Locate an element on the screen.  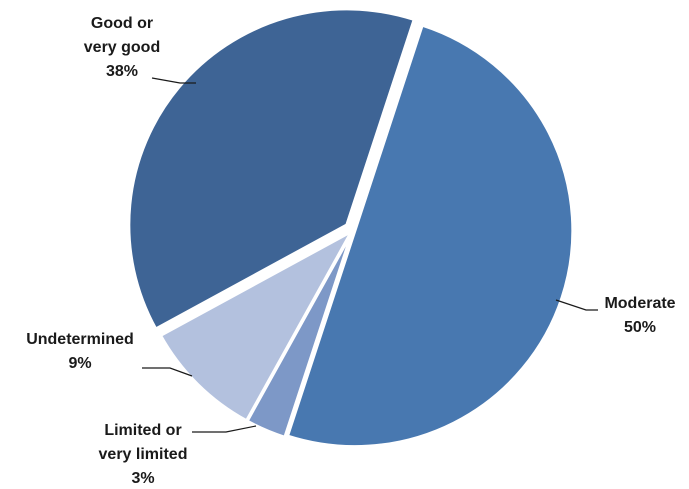
slice-percent: 38% is located at coordinates (122, 71).